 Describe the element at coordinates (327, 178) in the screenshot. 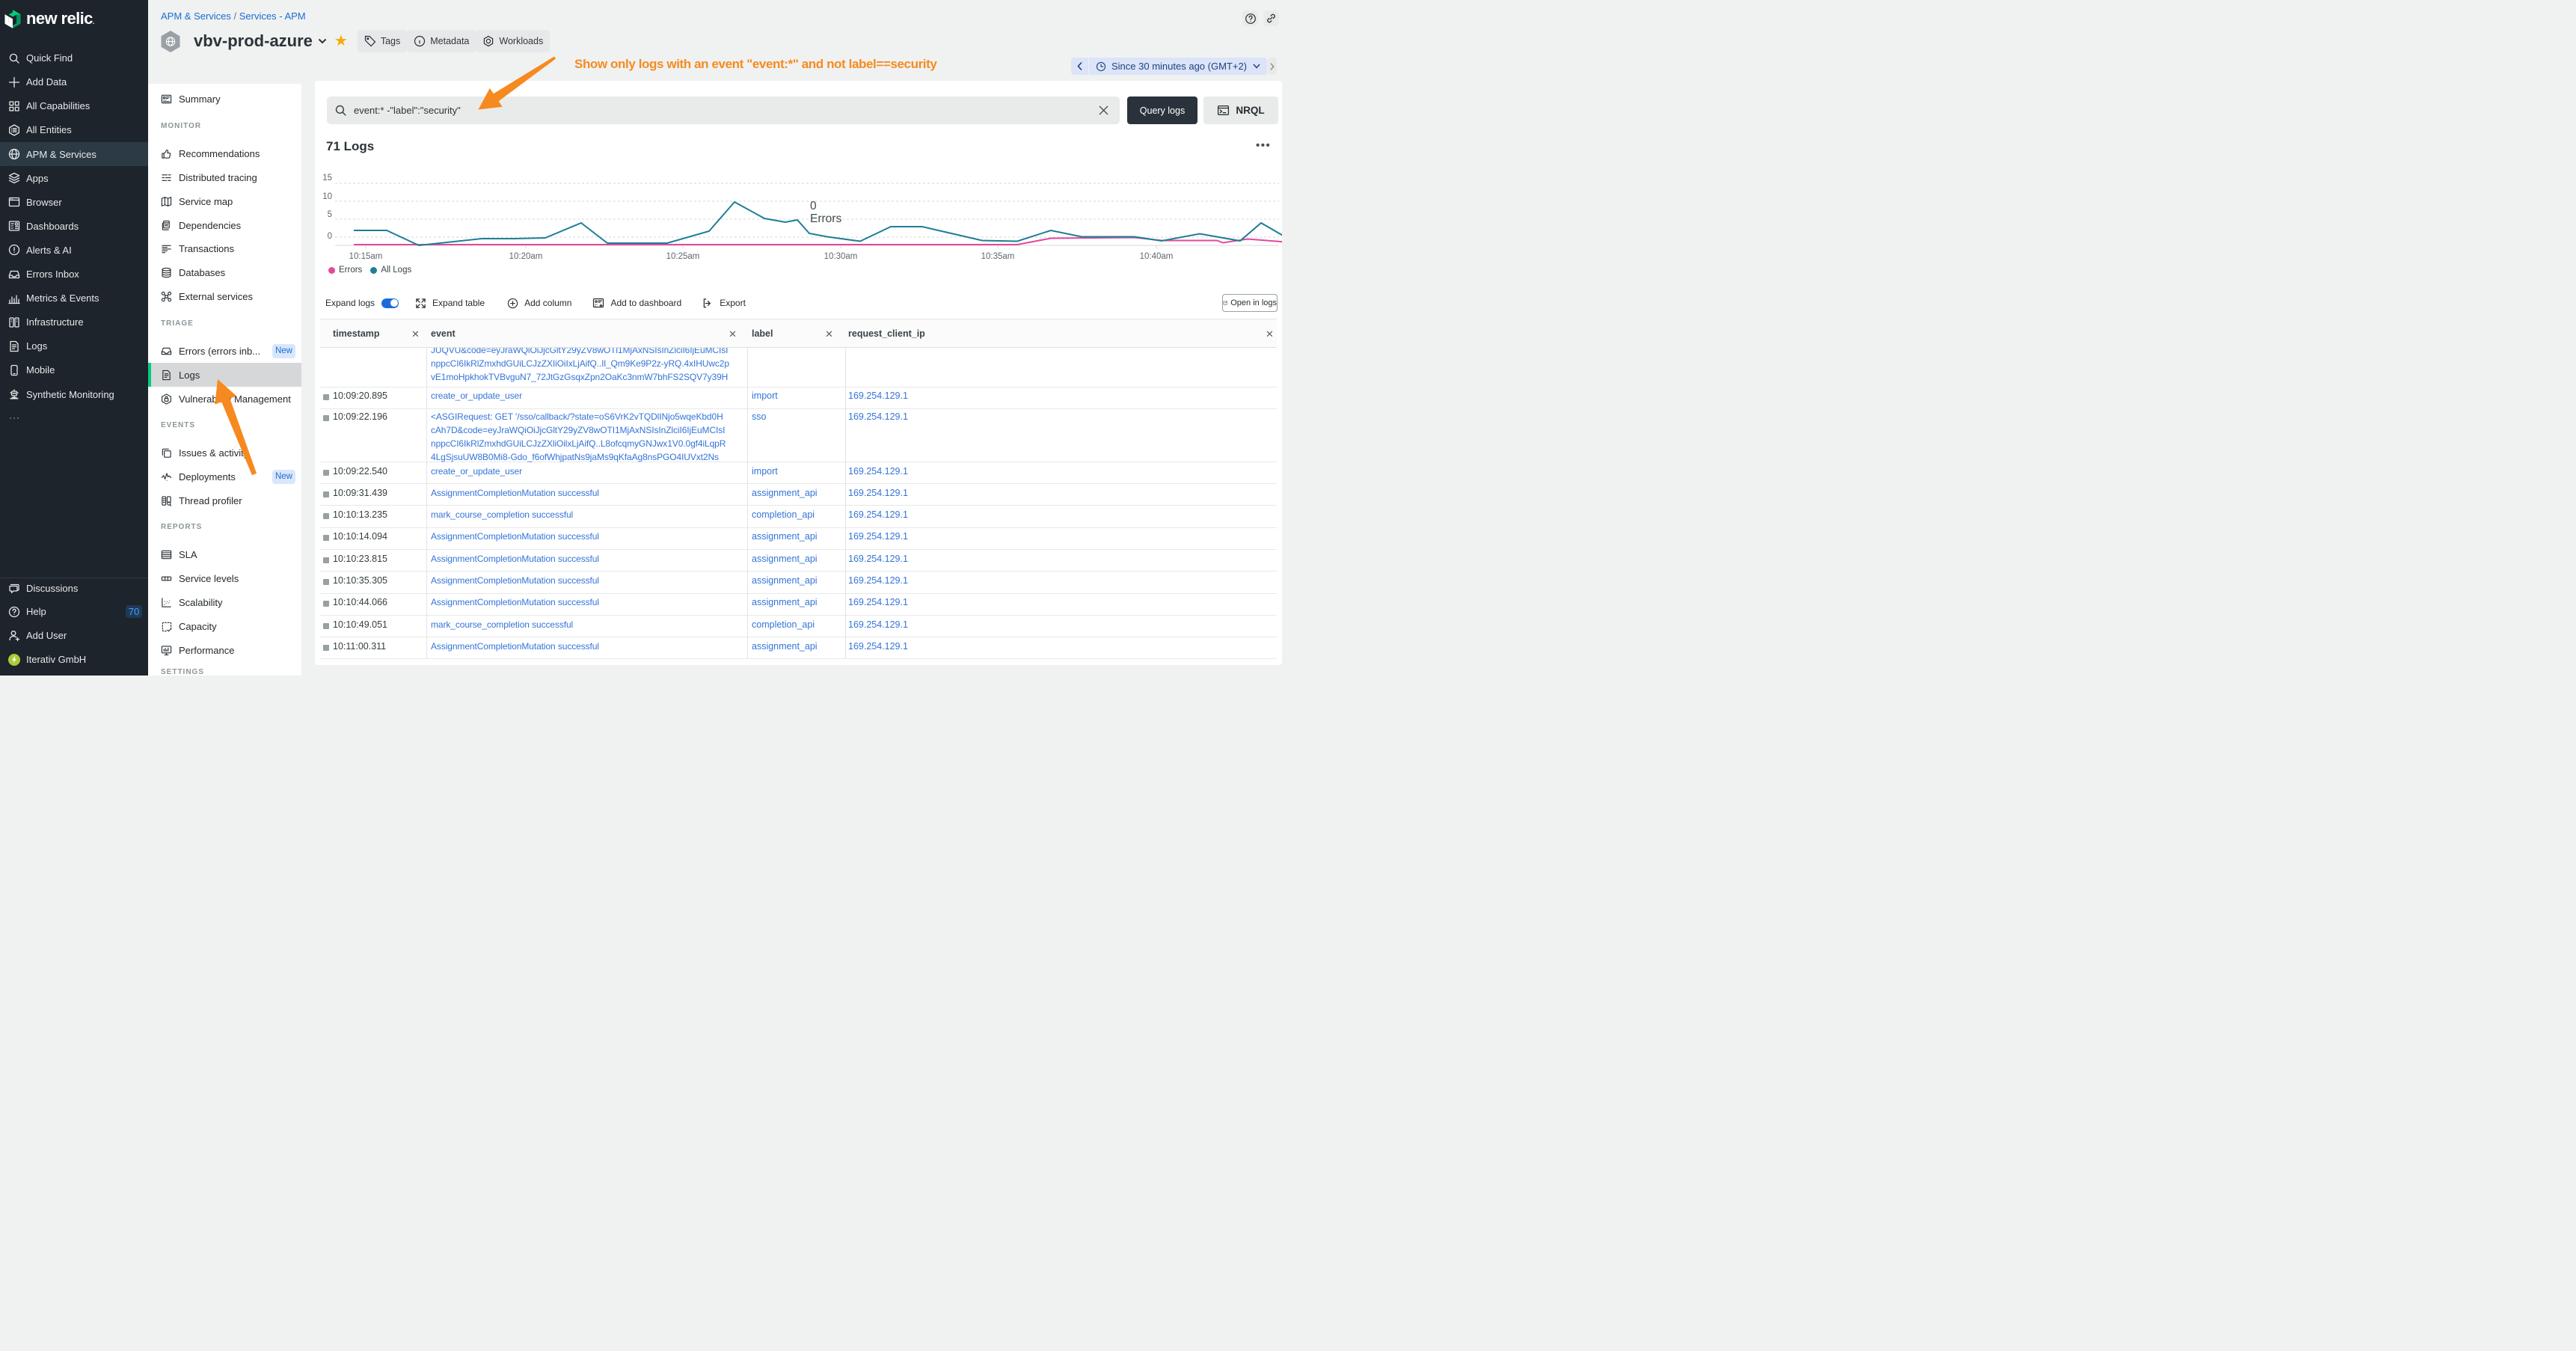

I see `svg-text: 15` at that location.